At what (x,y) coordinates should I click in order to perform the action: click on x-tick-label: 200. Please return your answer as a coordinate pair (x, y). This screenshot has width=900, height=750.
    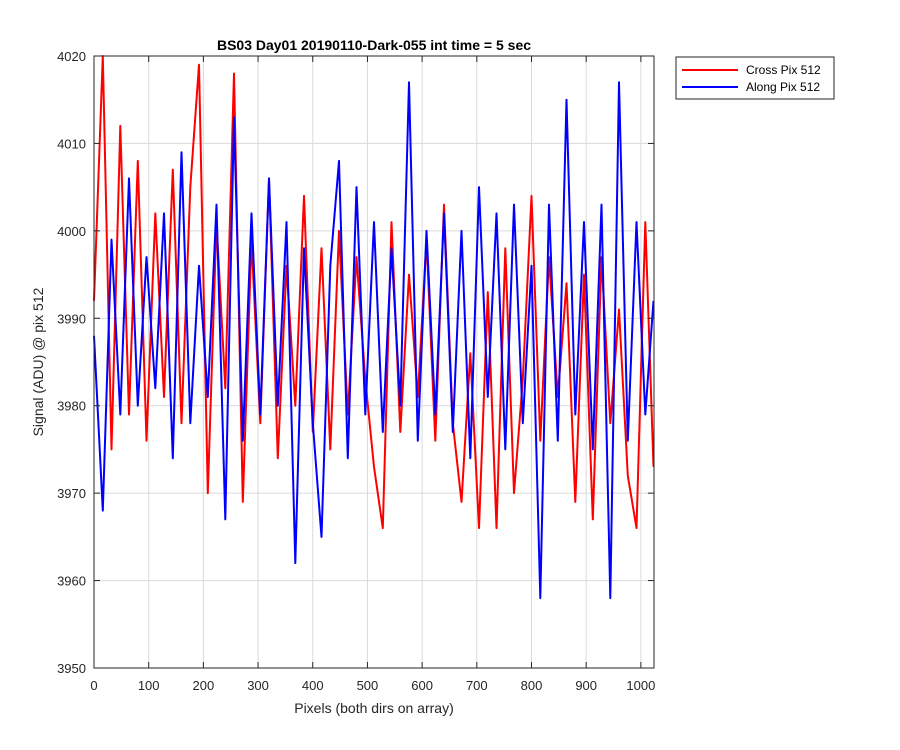
    Looking at the image, I should click on (204, 685).